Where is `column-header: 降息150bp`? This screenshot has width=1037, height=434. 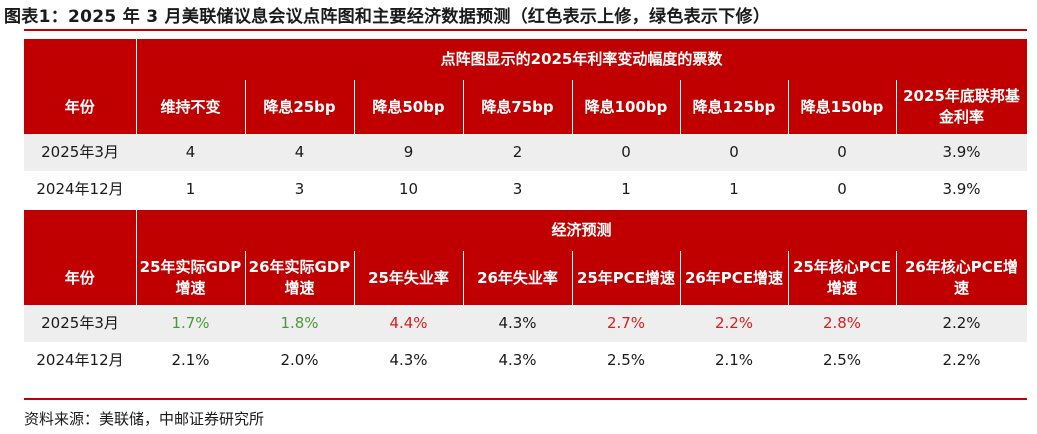 column-header: 降息150bp is located at coordinates (842, 107).